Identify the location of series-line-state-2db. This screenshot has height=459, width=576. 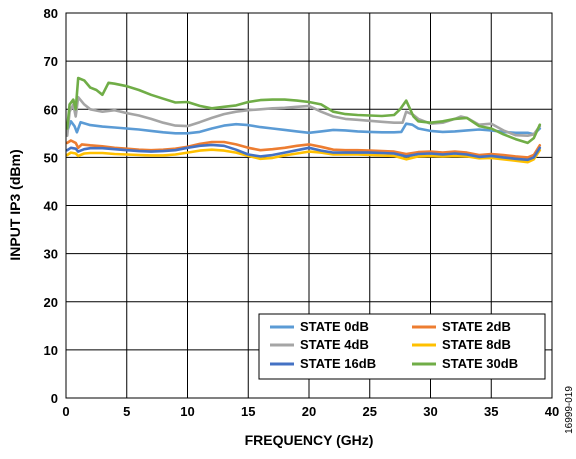
(303, 149).